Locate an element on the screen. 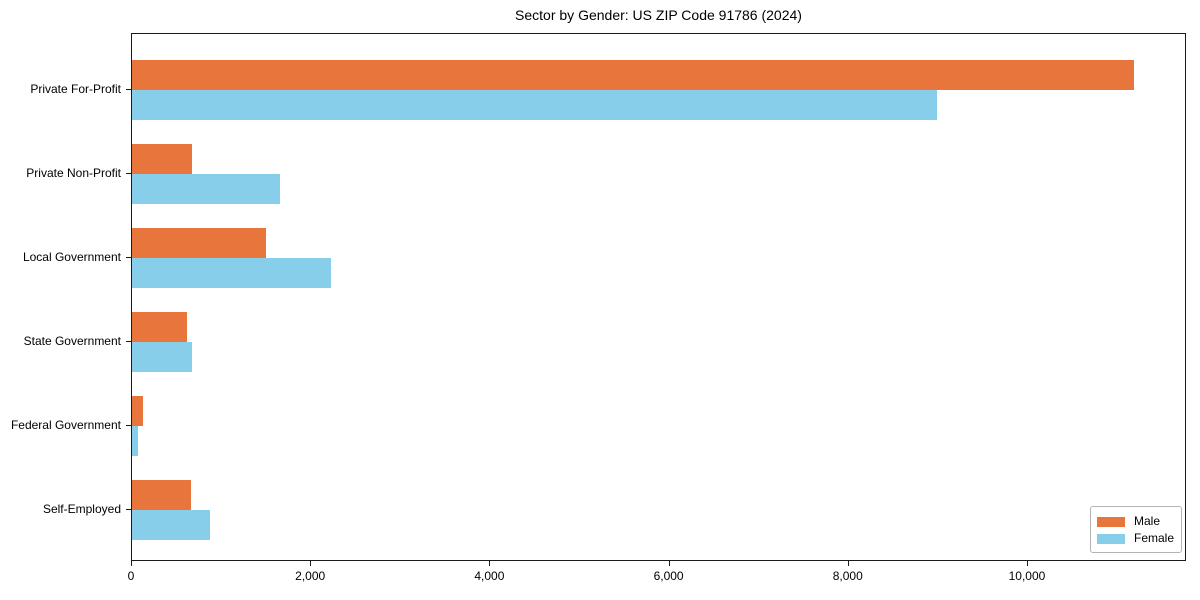  x-axis-label: 4,000 is located at coordinates (489, 576).